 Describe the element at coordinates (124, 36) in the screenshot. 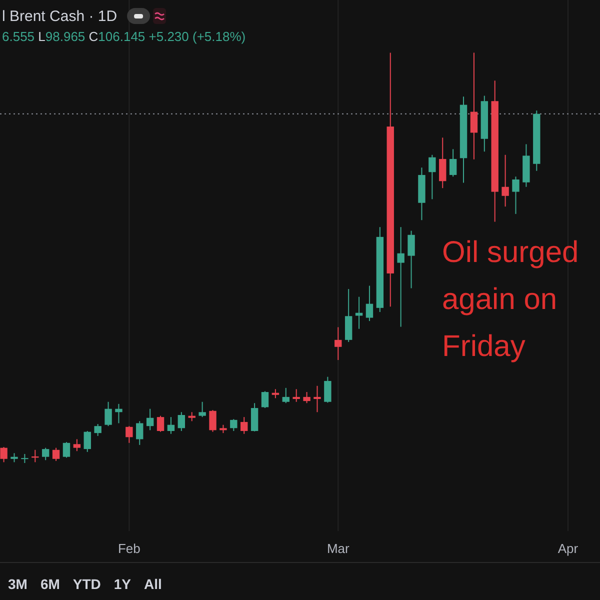

I see `chart-subtitle: 6.555 L98.965 C106.145 +5.230 (+5.18%)` at that location.